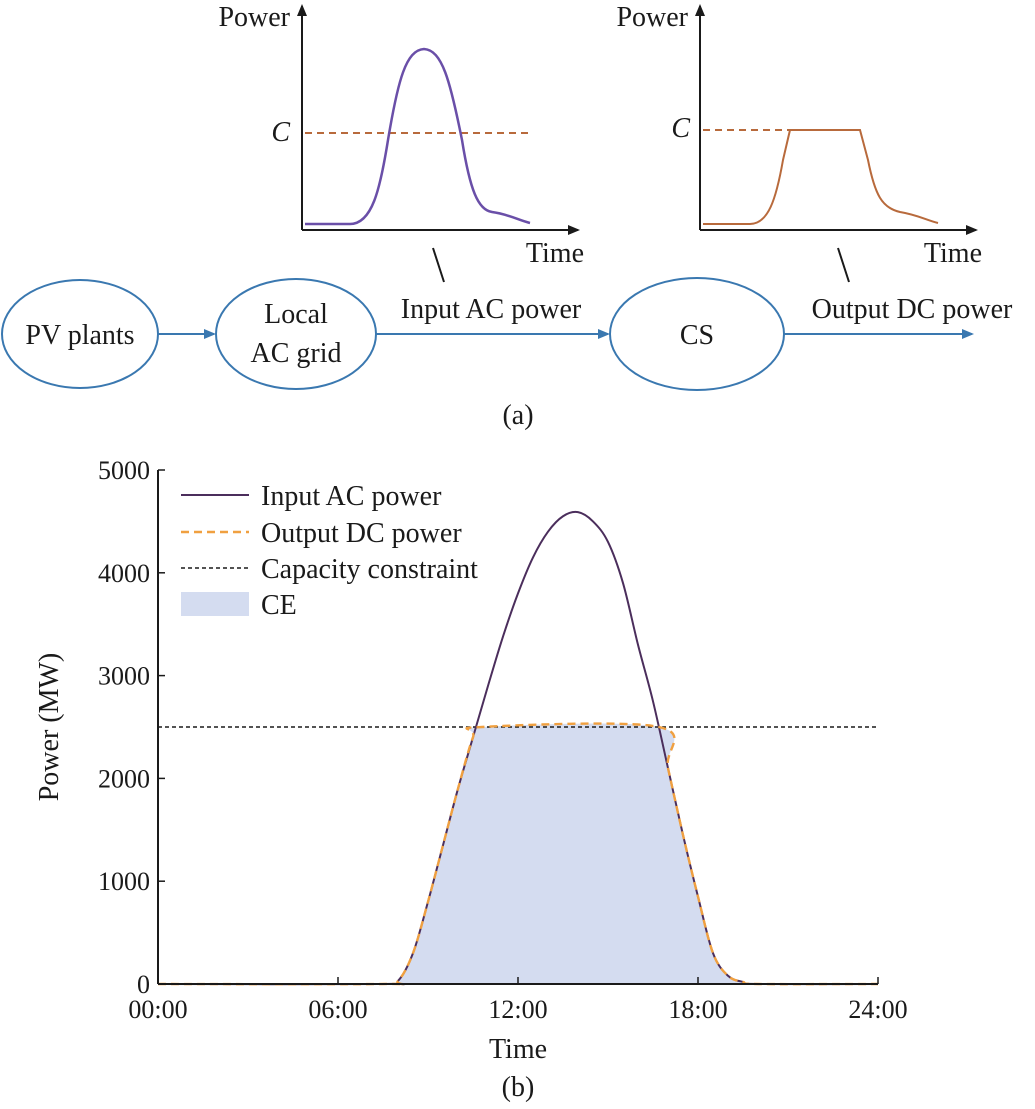  I want to click on inset-output-dc: Power Time C, so click(799, 135).